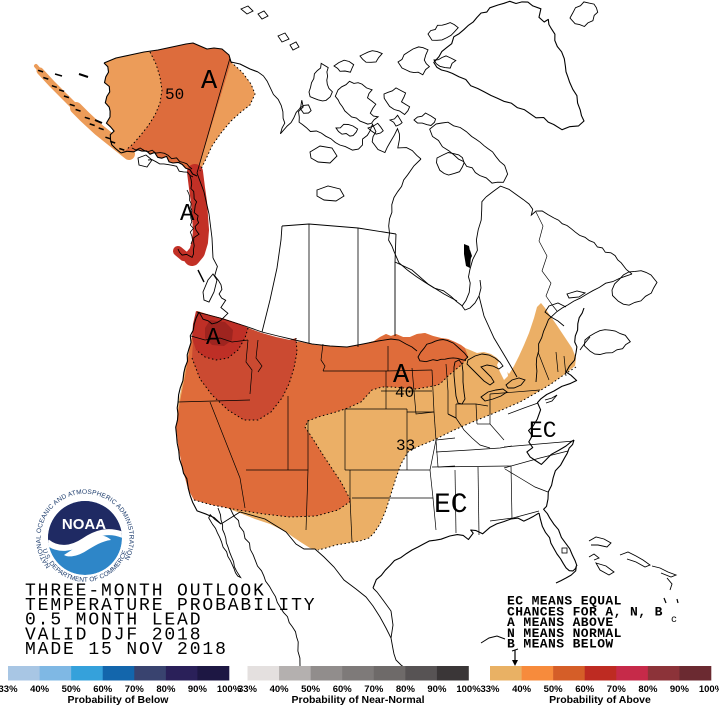 This screenshot has width=719, height=707. I want to click on svg-text: Probability of Above, so click(600, 700).